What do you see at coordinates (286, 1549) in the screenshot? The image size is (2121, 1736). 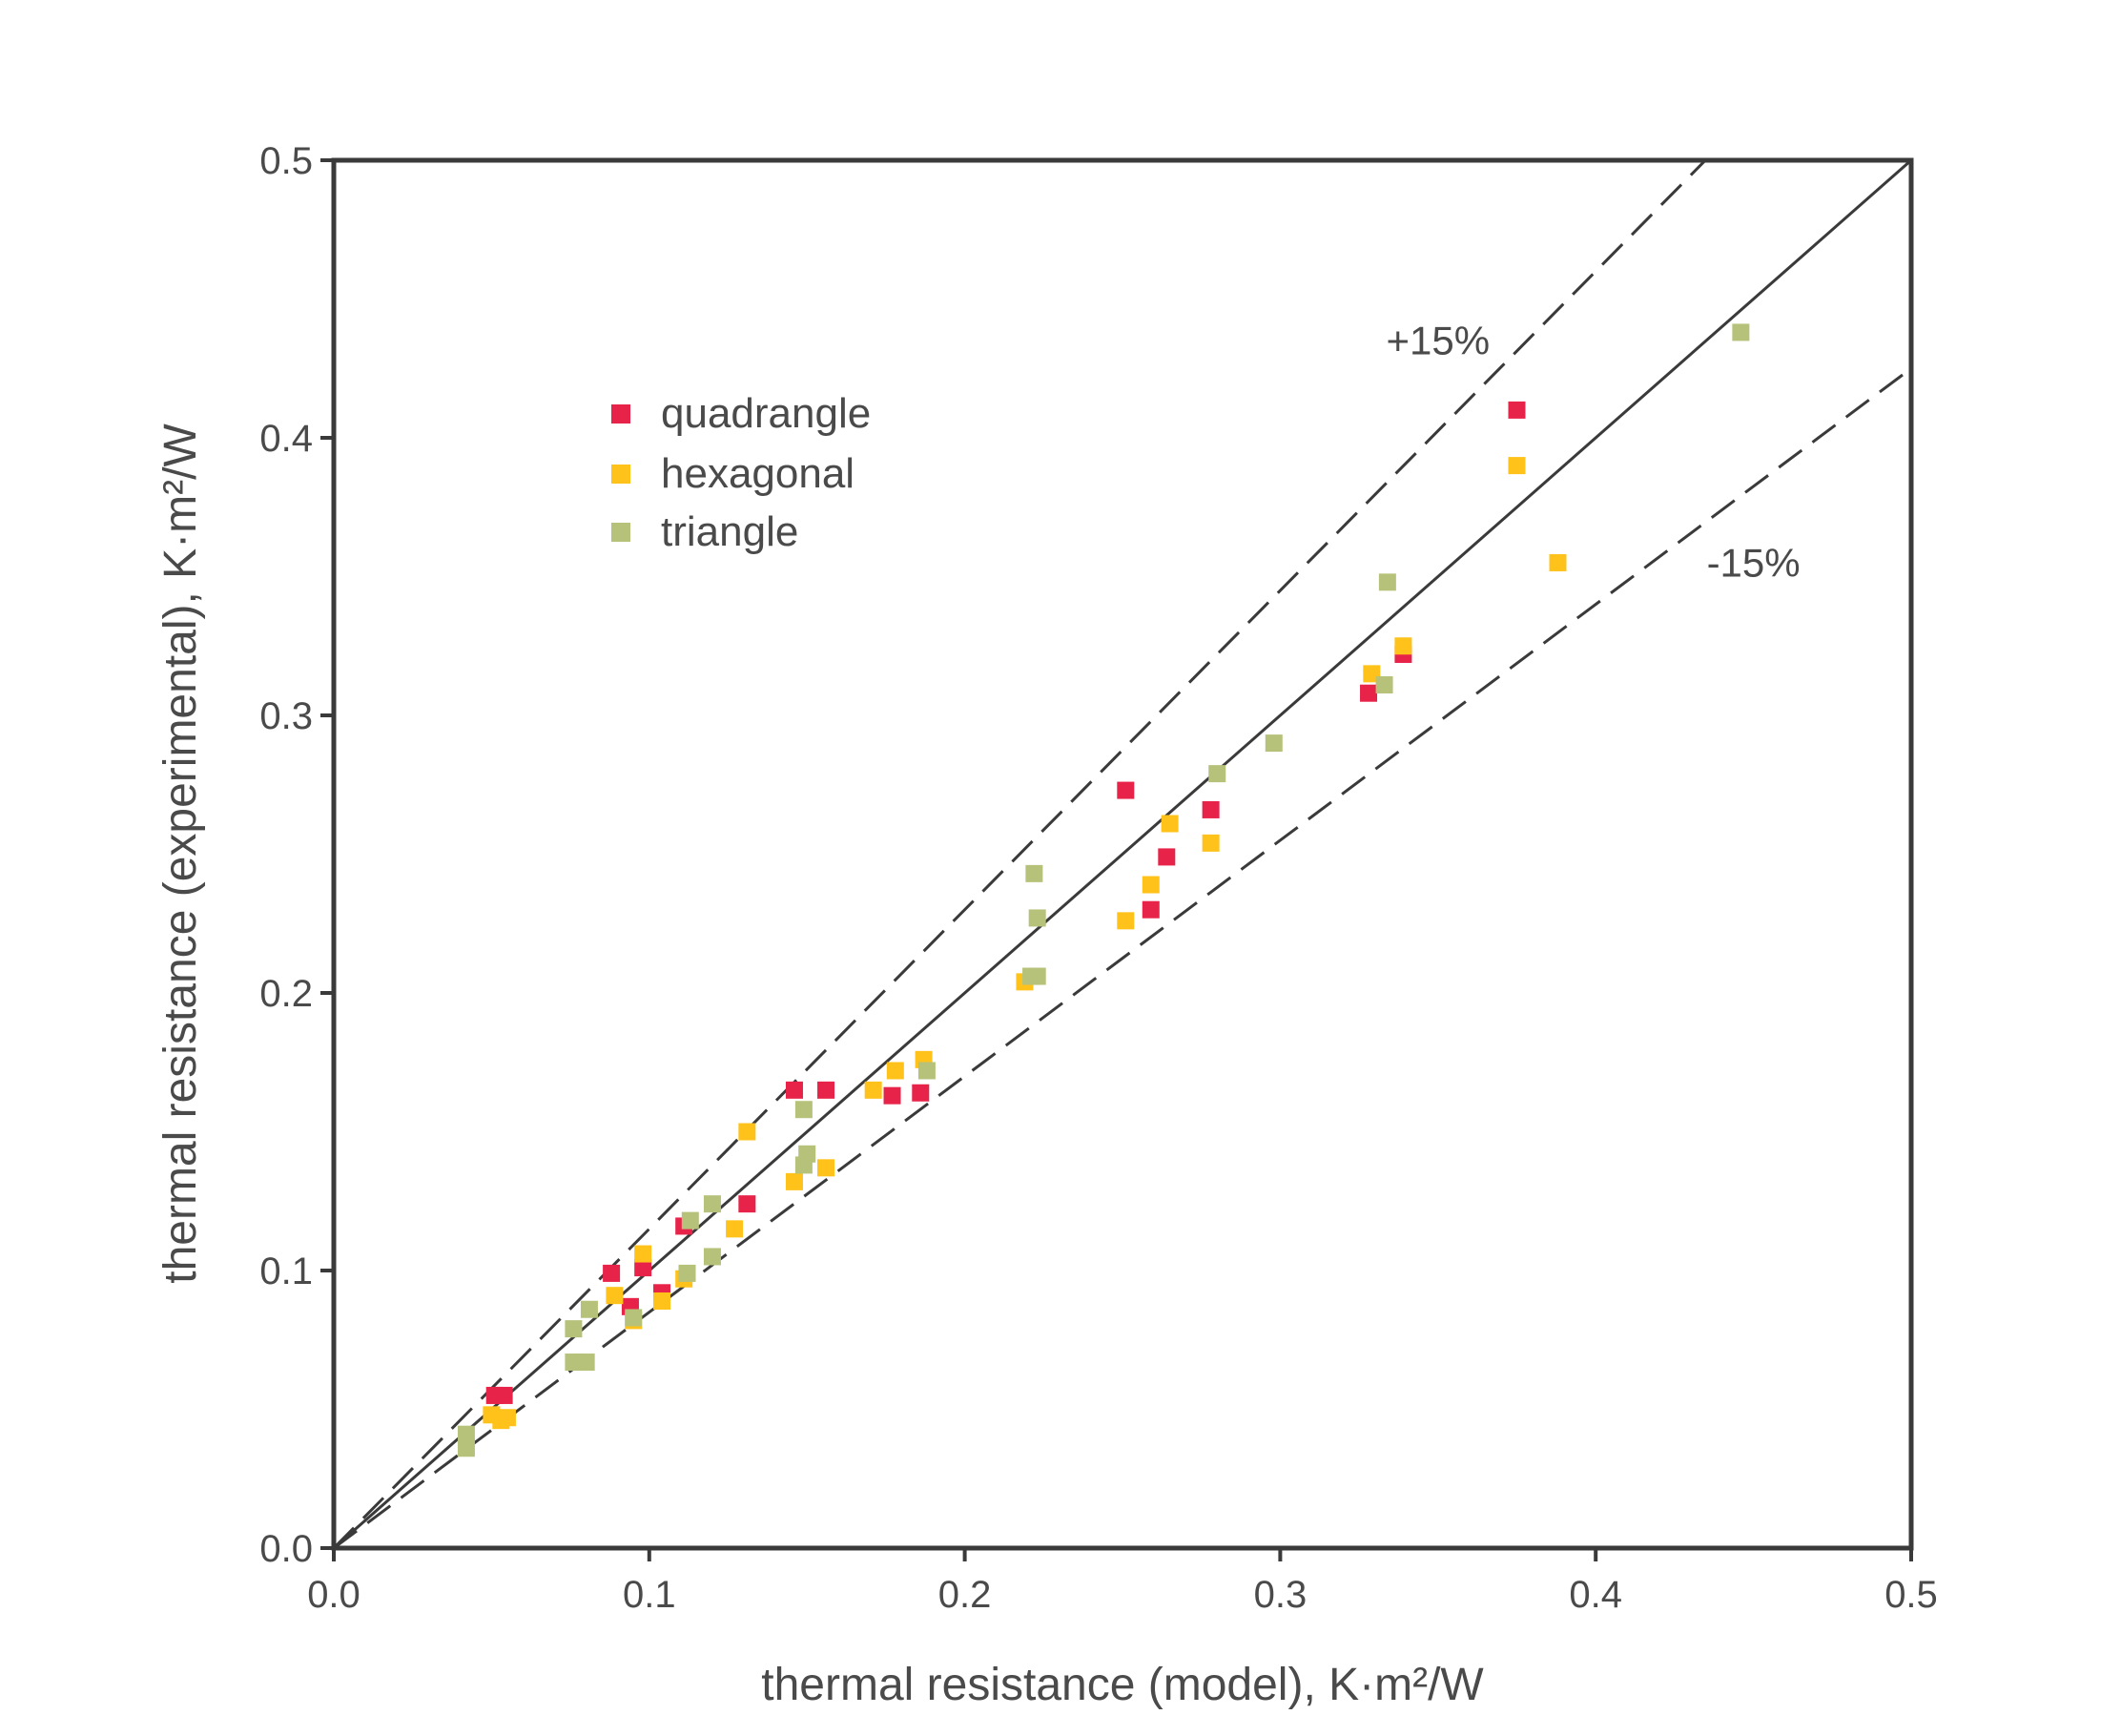 I see `y-tick-label: 0.0` at bounding box center [286, 1549].